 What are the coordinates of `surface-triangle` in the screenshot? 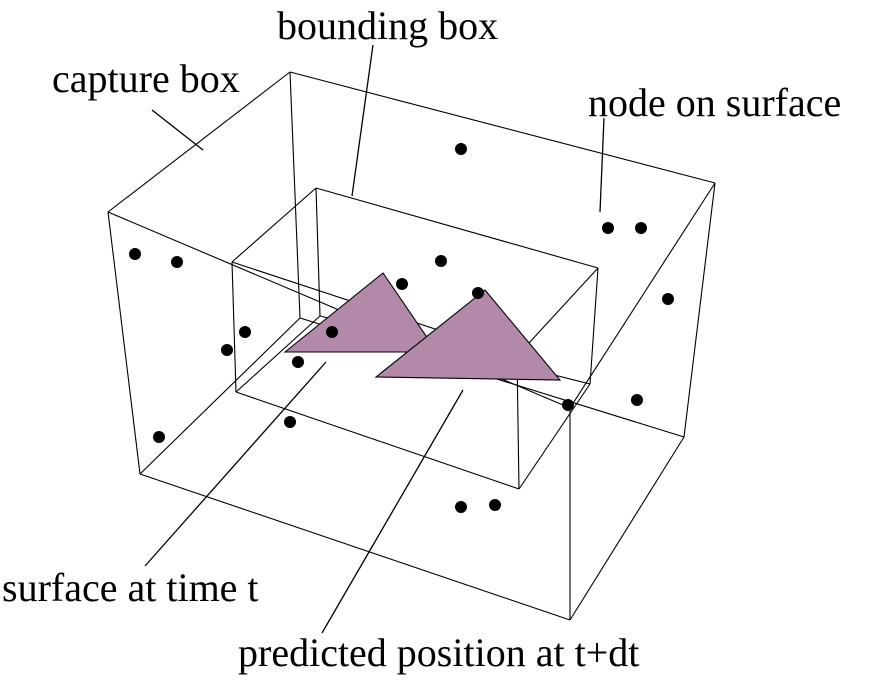 It's located at (361, 312).